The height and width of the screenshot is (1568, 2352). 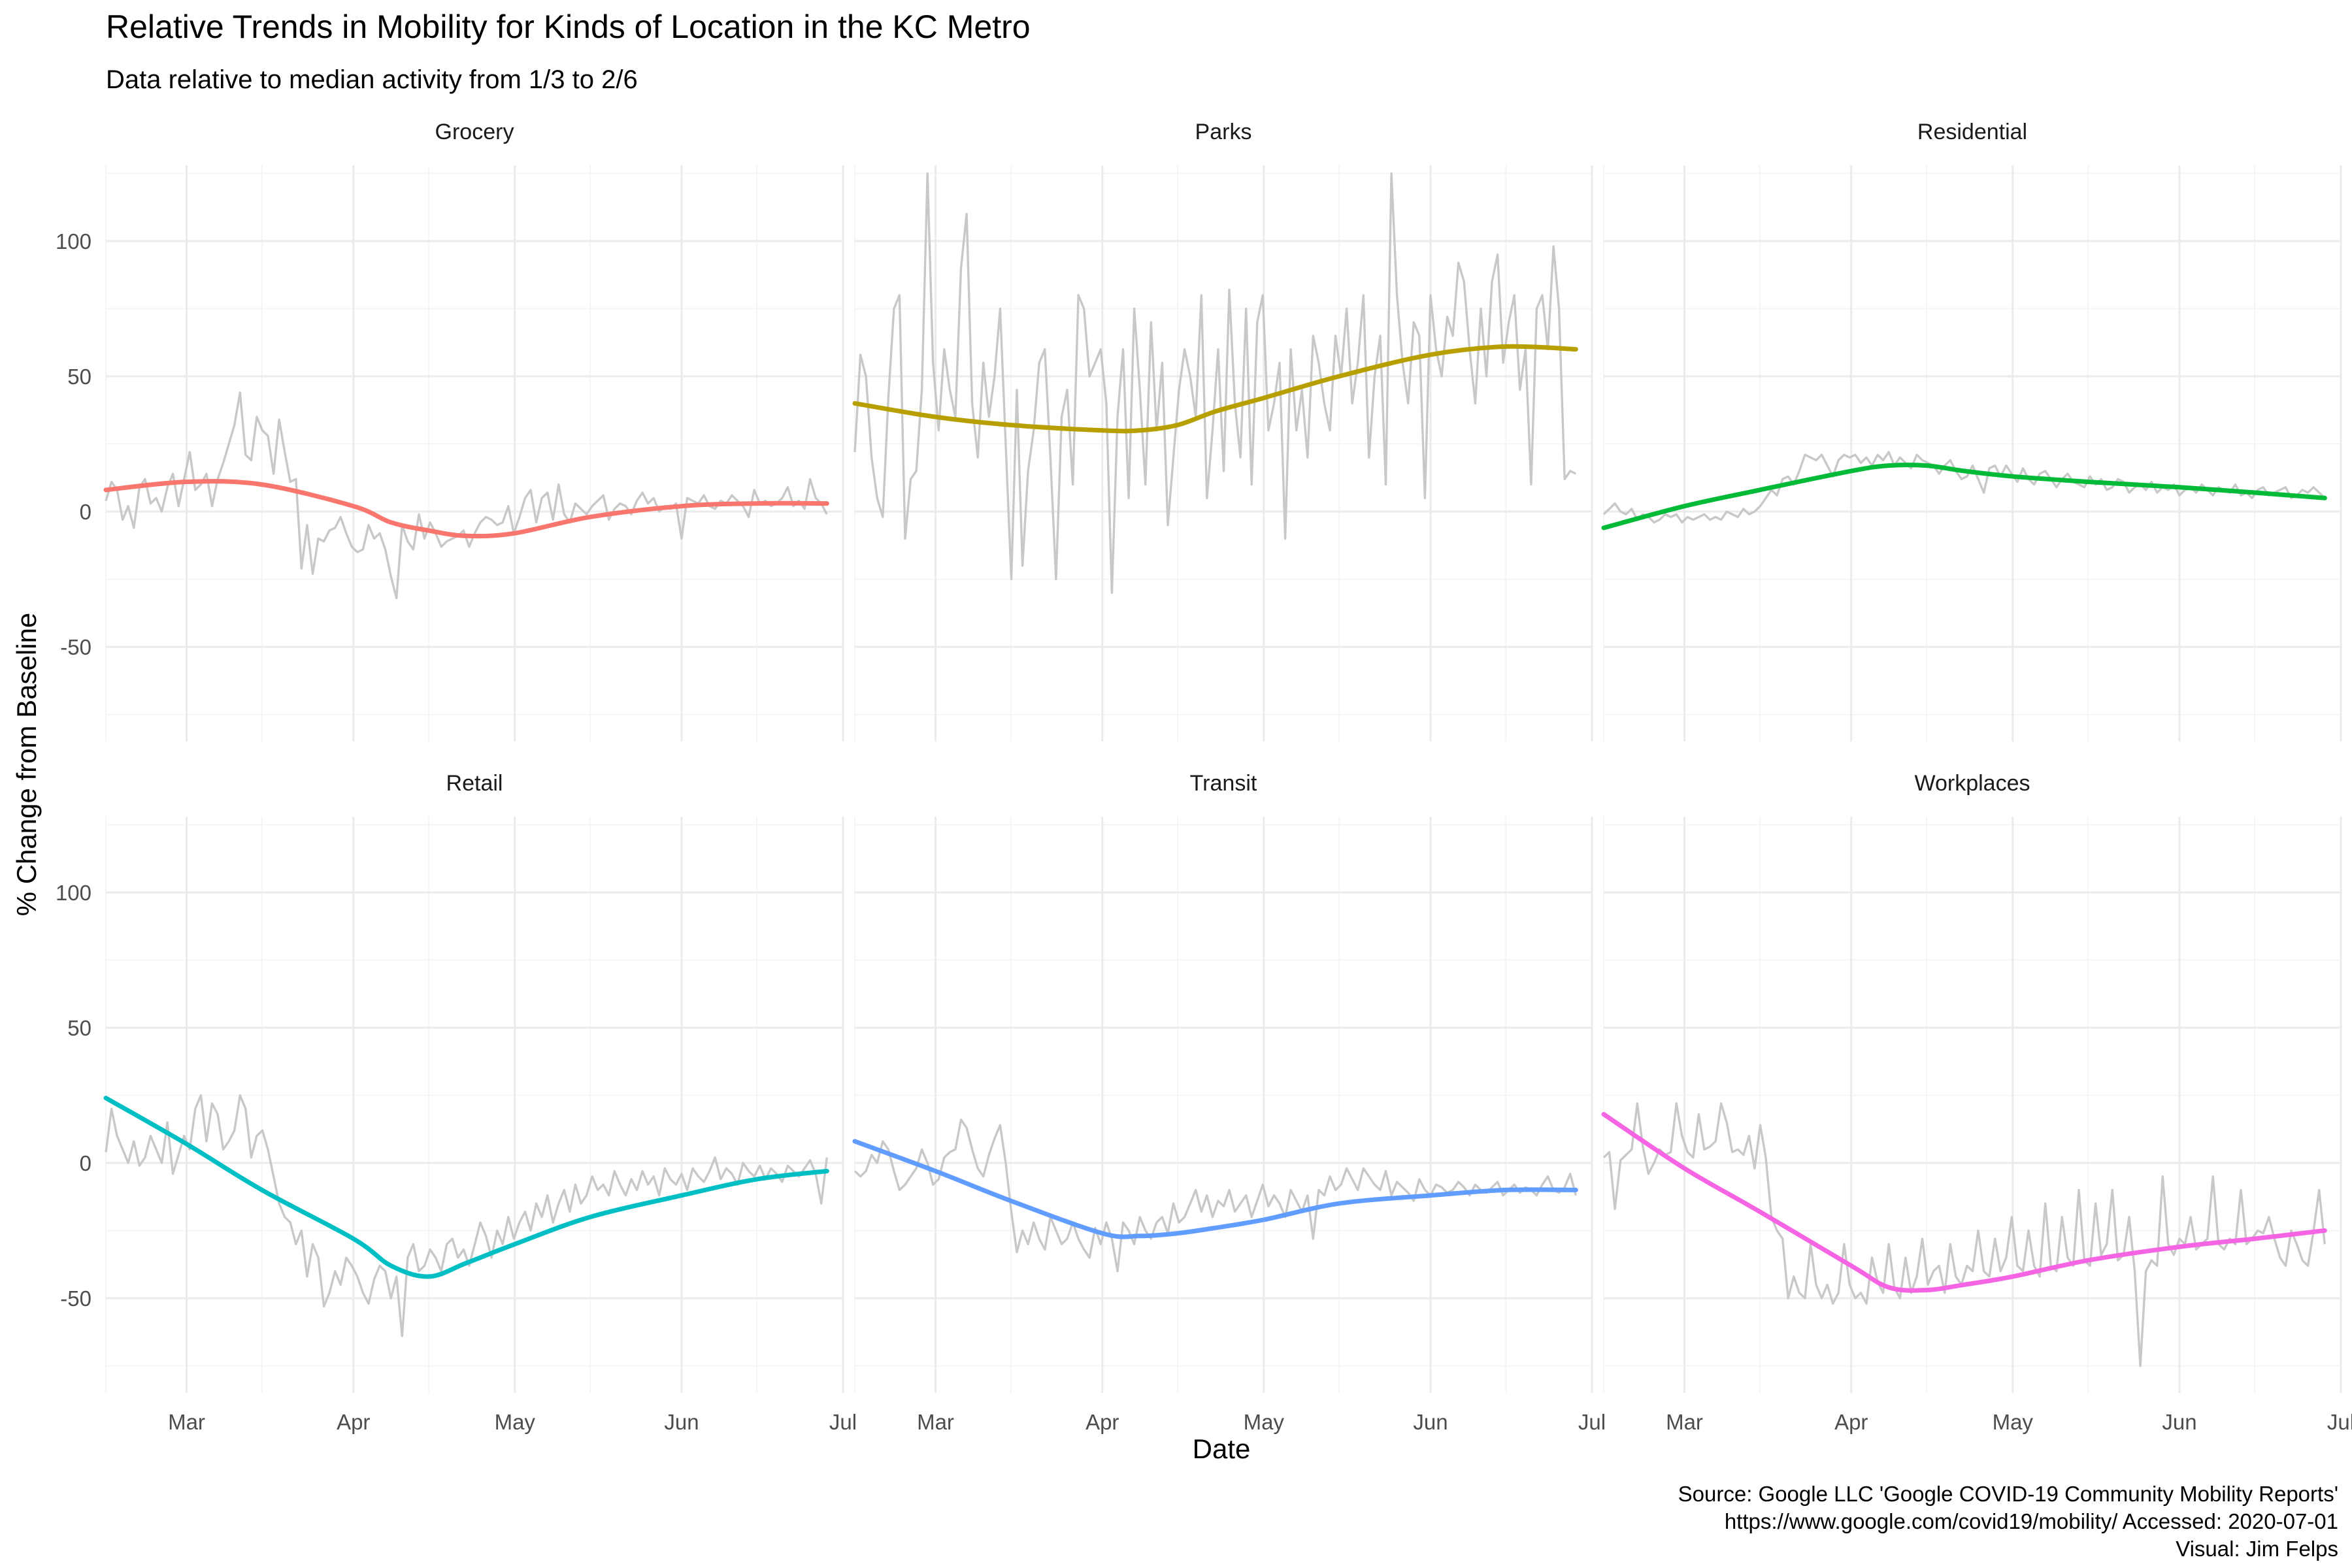 I want to click on trend-line-retail, so click(x=466, y=1187).